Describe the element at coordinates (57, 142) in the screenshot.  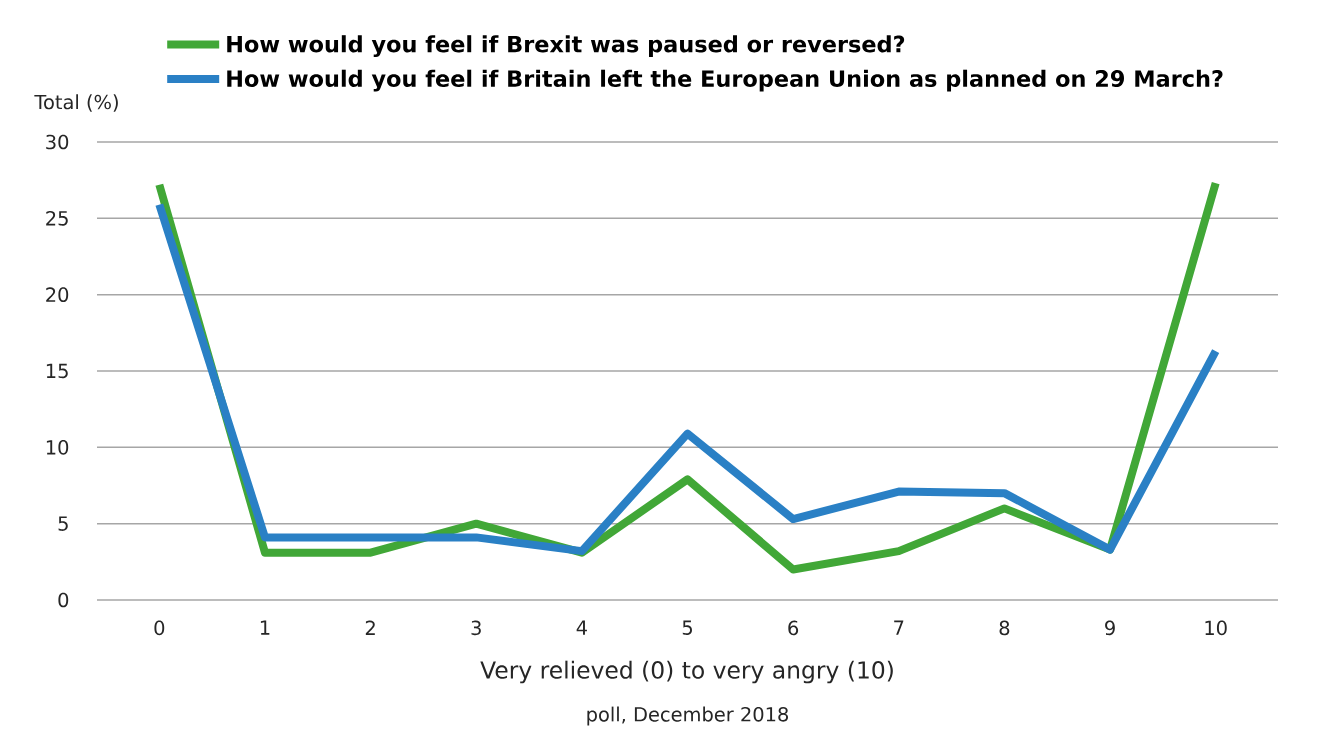
I see `y-tick-label: 30` at that location.